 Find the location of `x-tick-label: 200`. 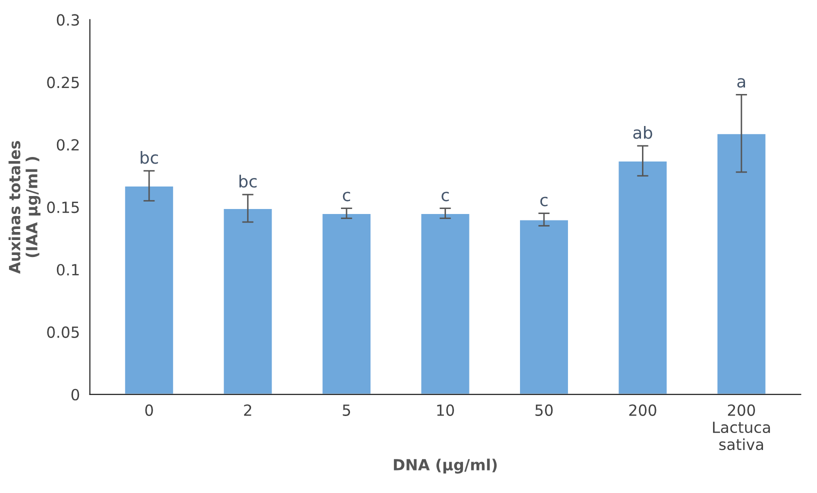

x-tick-label: 200 is located at coordinates (642, 410).